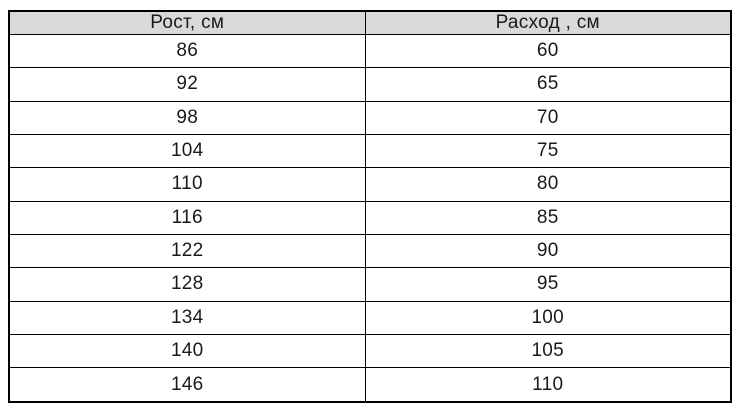 The image size is (739, 414). What do you see at coordinates (187, 385) in the screenshot?
I see `height-cell: 146` at bounding box center [187, 385].